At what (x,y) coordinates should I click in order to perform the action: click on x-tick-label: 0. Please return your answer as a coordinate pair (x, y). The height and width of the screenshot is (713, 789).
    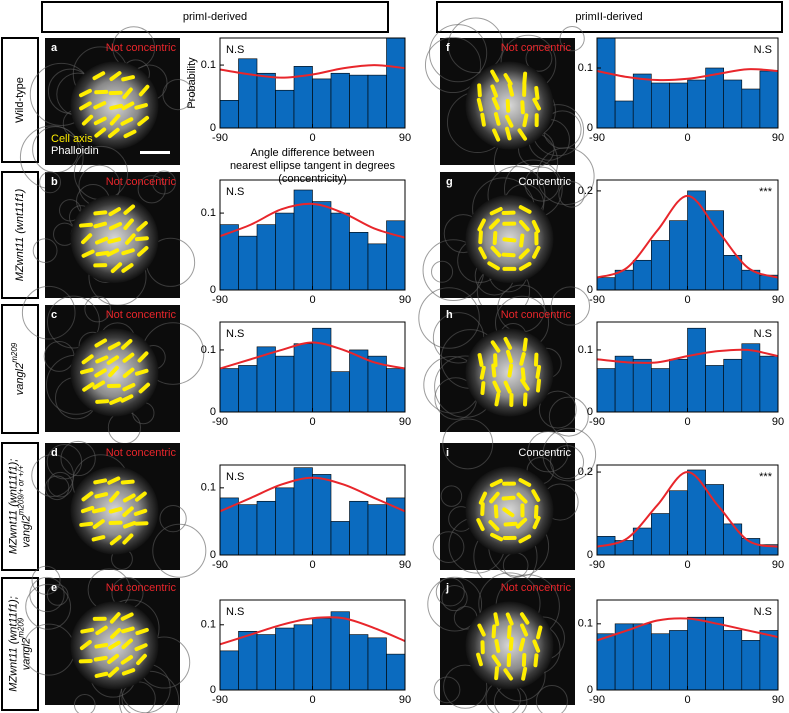
    Looking at the image, I should click on (687, 422).